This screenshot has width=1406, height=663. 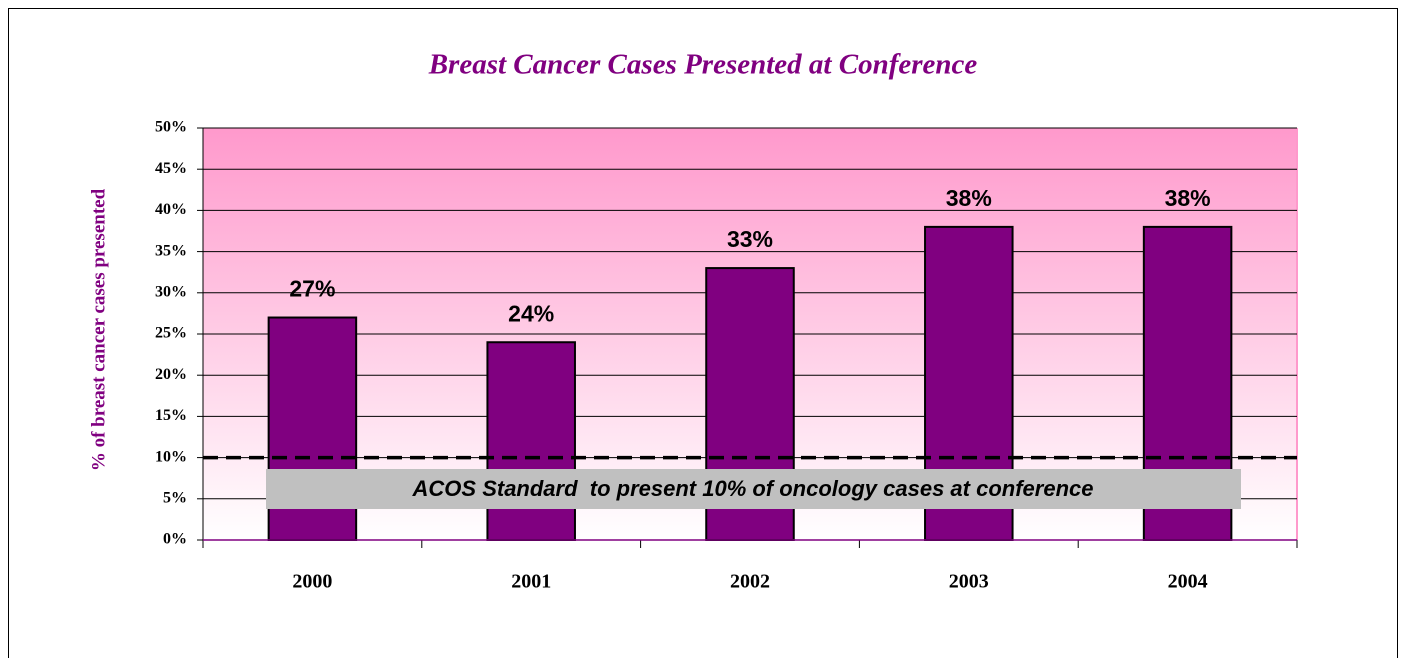 What do you see at coordinates (171, 333) in the screenshot?
I see `y-tick-label: 25%` at bounding box center [171, 333].